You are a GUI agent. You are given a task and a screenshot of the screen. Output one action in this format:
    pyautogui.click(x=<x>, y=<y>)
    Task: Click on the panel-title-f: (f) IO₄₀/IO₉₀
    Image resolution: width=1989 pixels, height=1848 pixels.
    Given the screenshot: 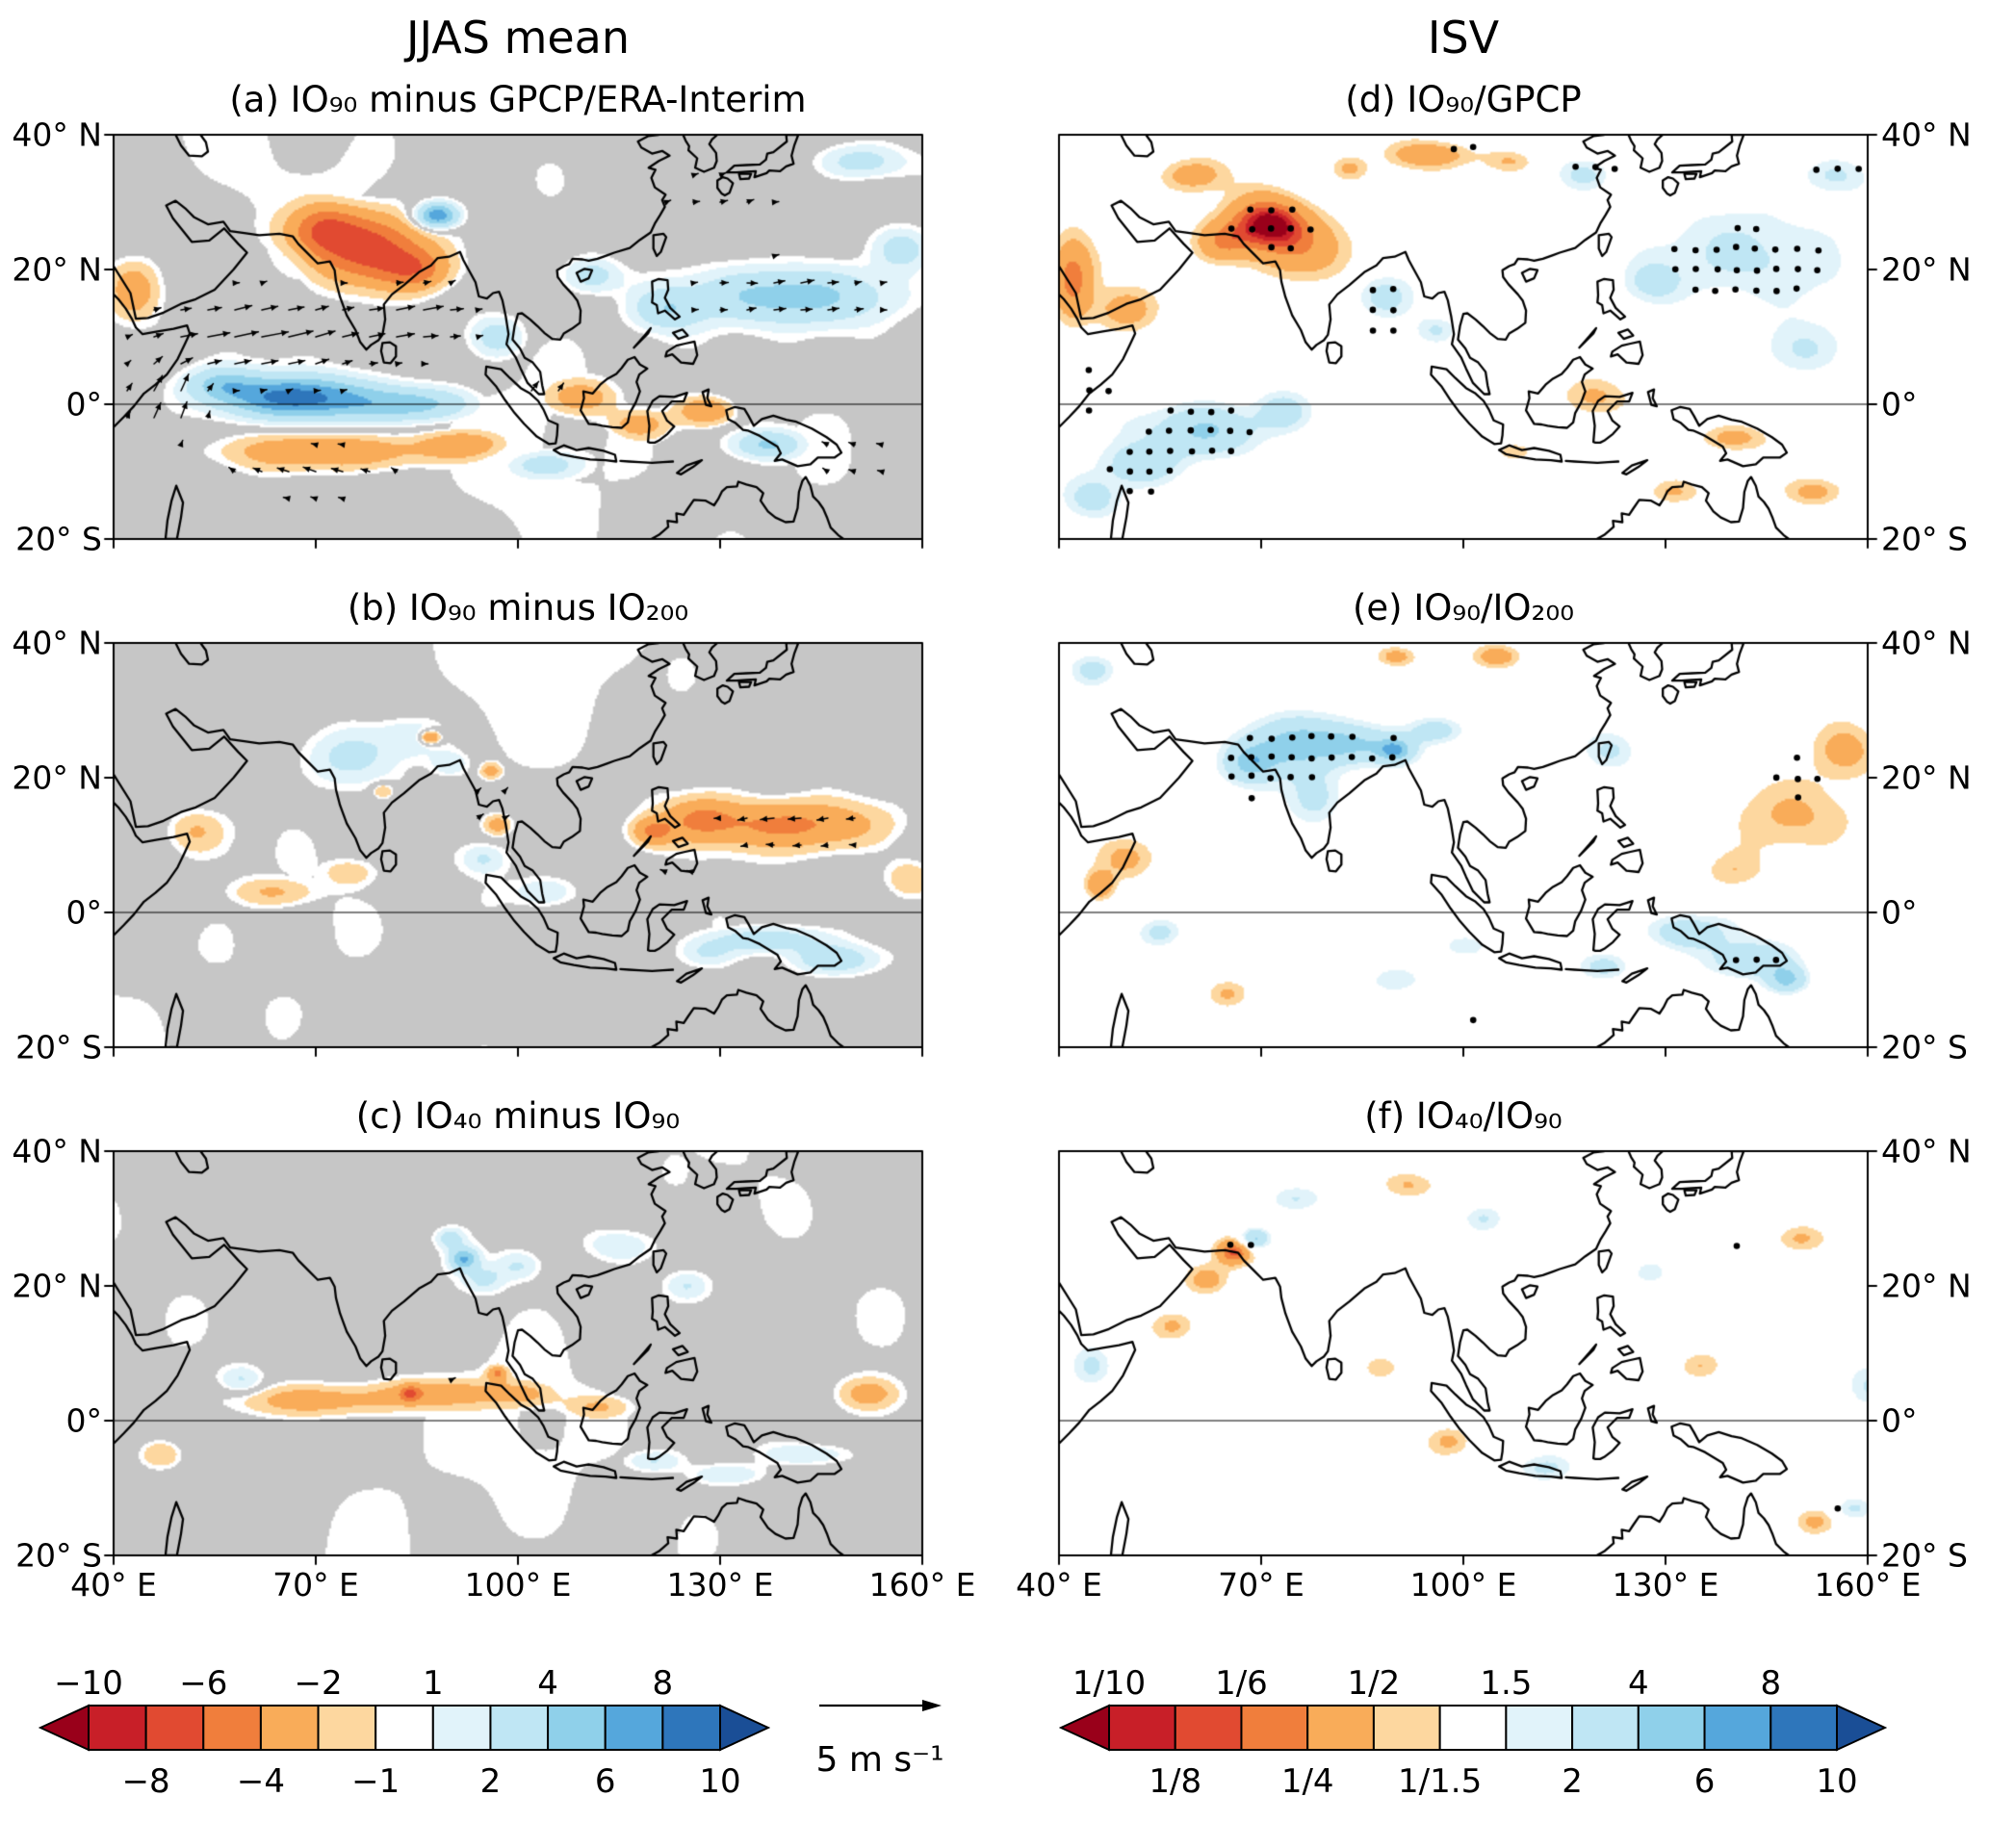 What is the action you would take?
    pyautogui.click(x=1463, y=1116)
    